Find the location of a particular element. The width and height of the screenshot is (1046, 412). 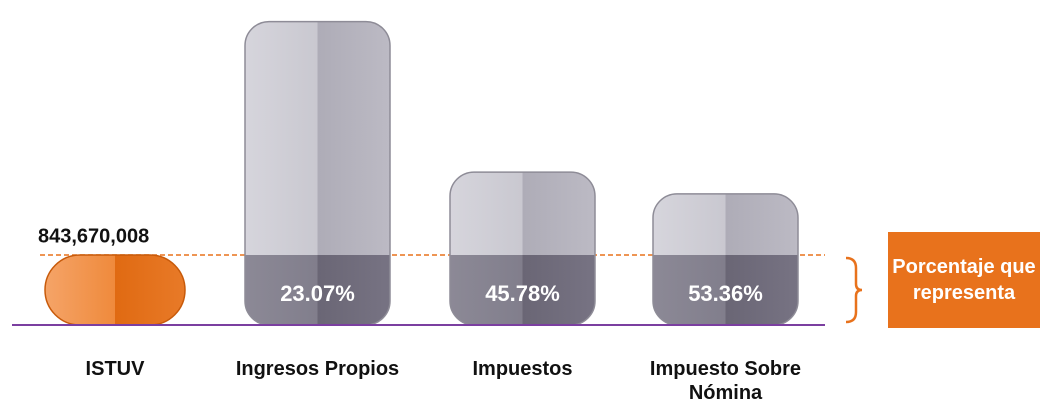

bracket is located at coordinates (854, 290).